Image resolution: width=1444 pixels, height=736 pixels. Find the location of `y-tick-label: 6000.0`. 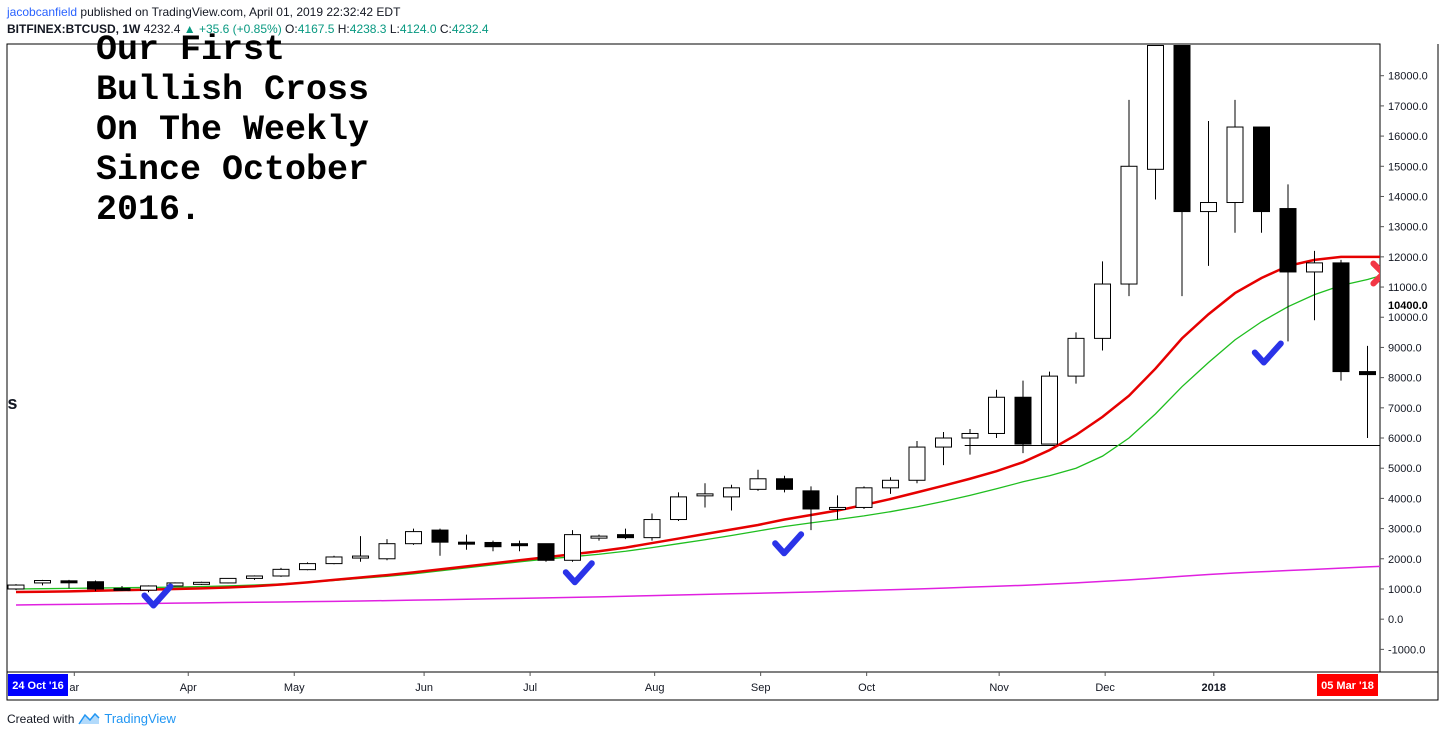

y-tick-label: 6000.0 is located at coordinates (1405, 439).